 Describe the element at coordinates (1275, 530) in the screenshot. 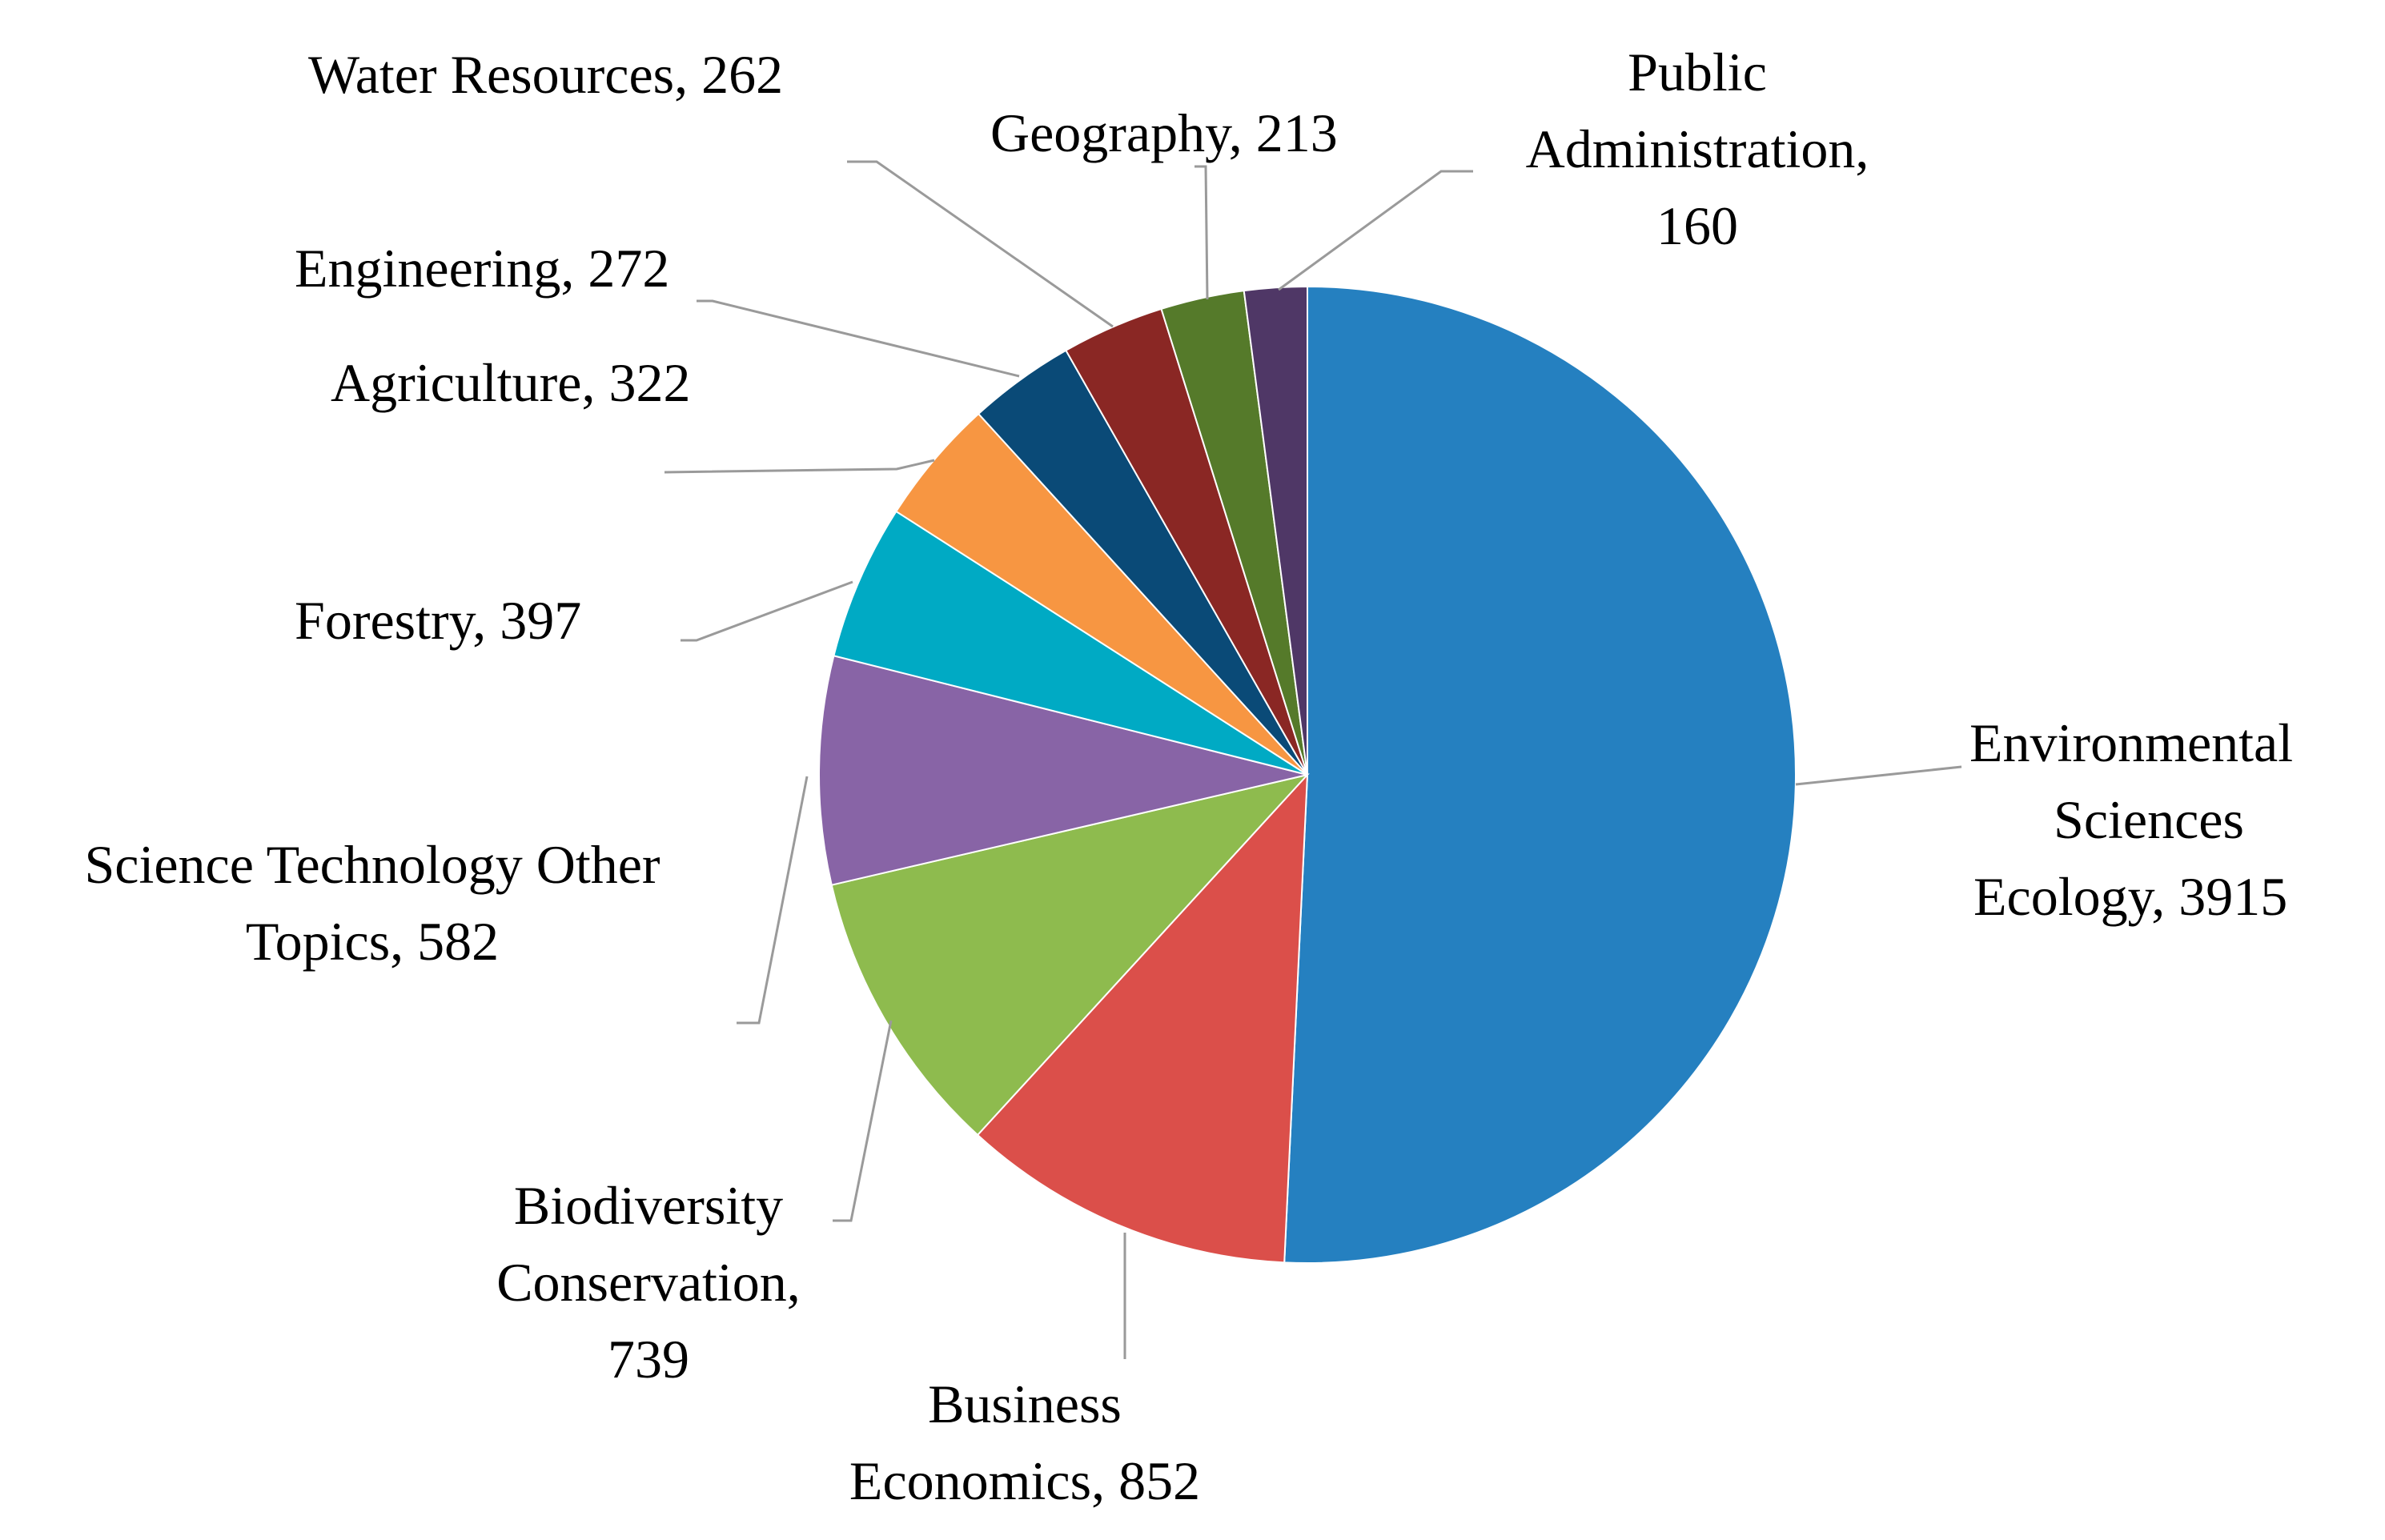

I see `pie-slice-public-administration` at that location.